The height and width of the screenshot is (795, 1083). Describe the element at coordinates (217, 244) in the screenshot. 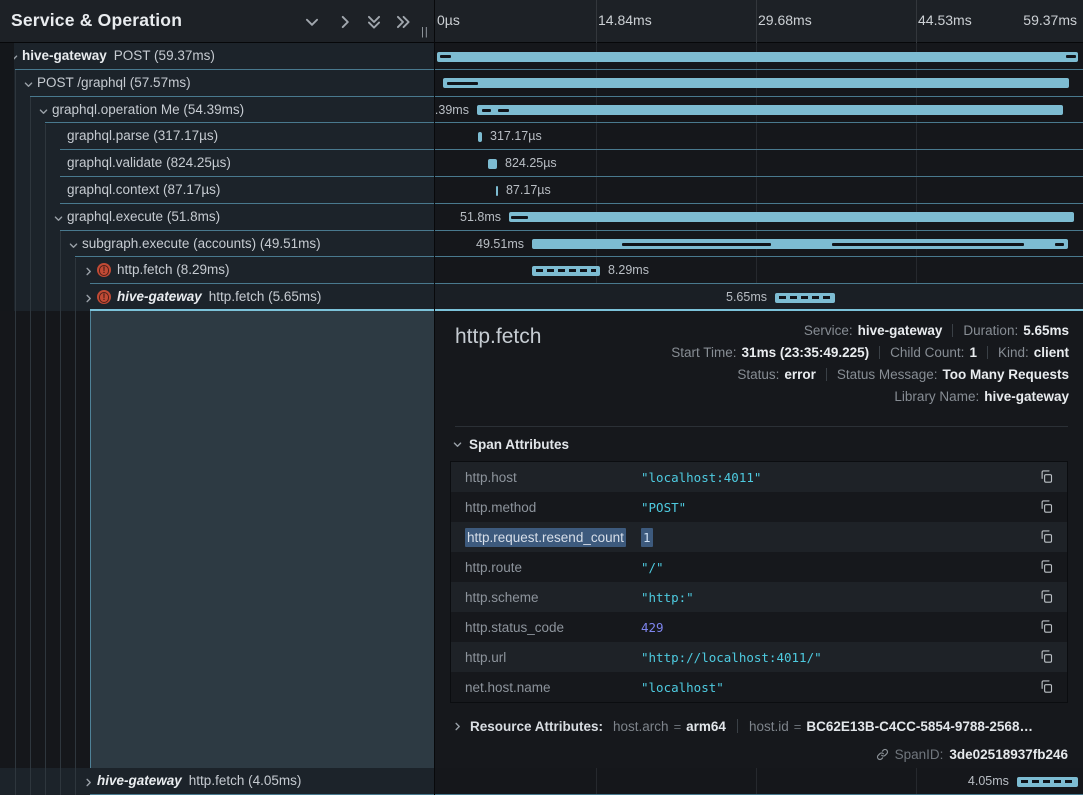

I see `tree-row: subgraph.execute (accounts) (49.51ms)` at that location.